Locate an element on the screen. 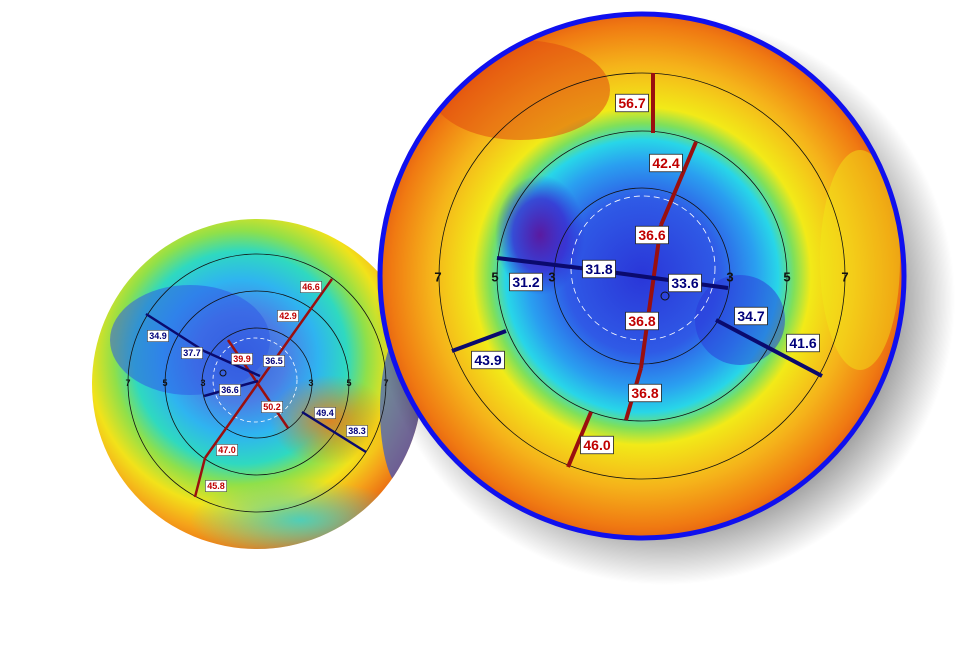  thickness-reading: 42.9 is located at coordinates (288, 316).